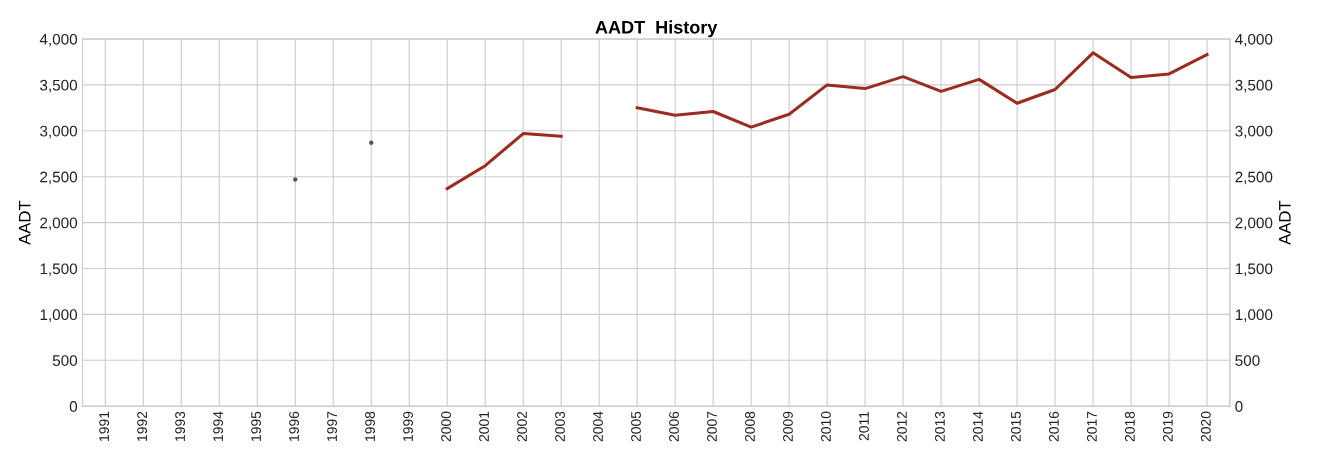 This screenshot has height=459, width=1331. Describe the element at coordinates (1239, 406) in the screenshot. I see `y2-tick-label: 0` at that location.